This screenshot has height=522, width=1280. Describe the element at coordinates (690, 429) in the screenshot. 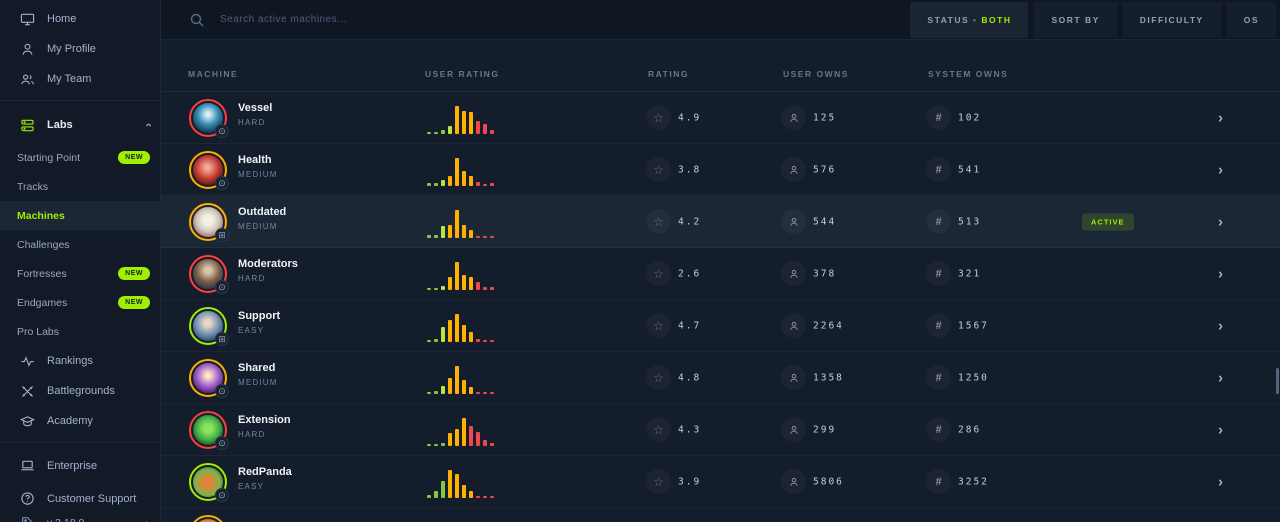

I see `rating-value: 4.3` at that location.